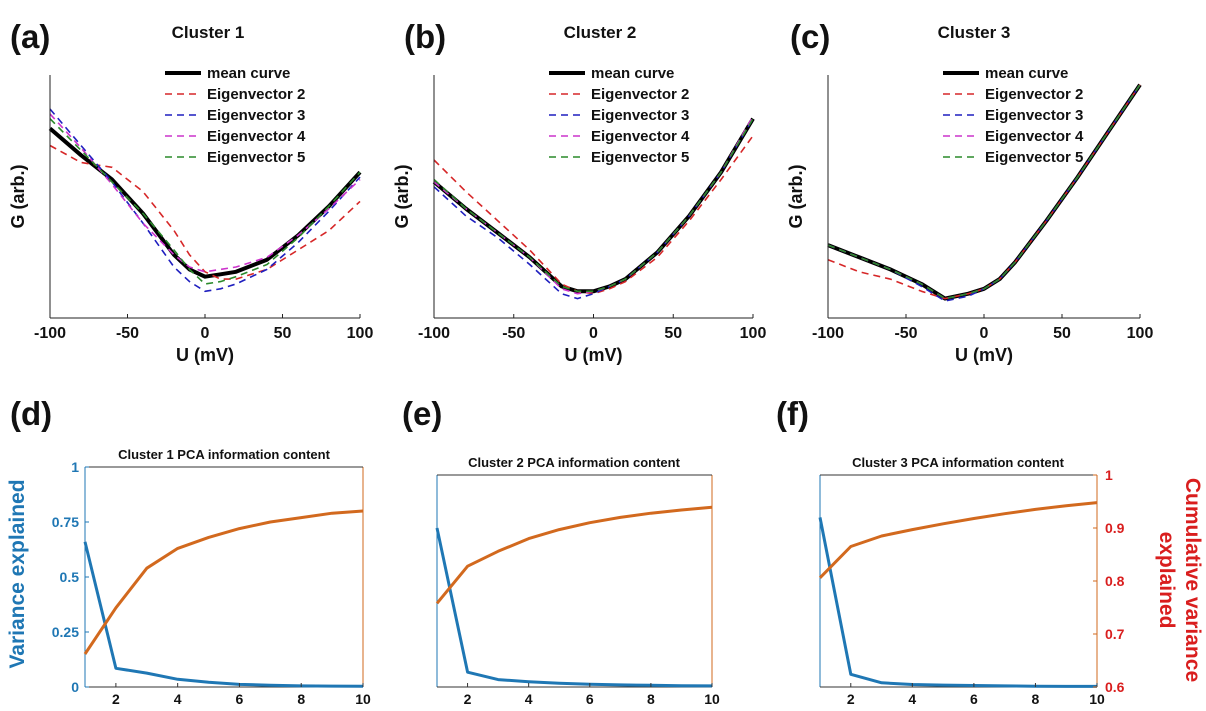  I want to click on y-tick-label: 0.75, so click(65, 522).